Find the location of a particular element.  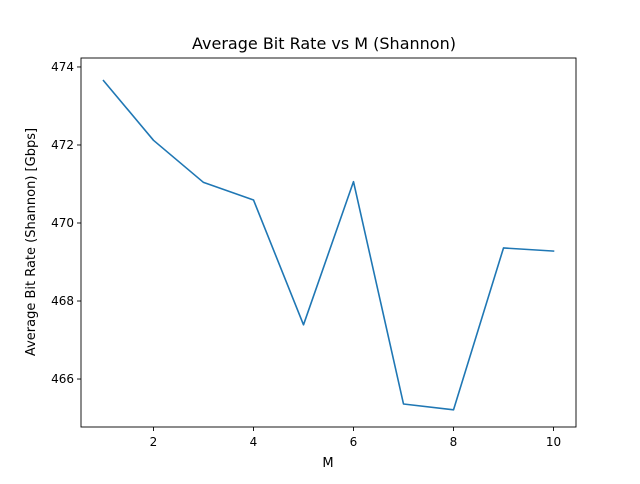

y-tick-label: 468 is located at coordinates (62, 301).